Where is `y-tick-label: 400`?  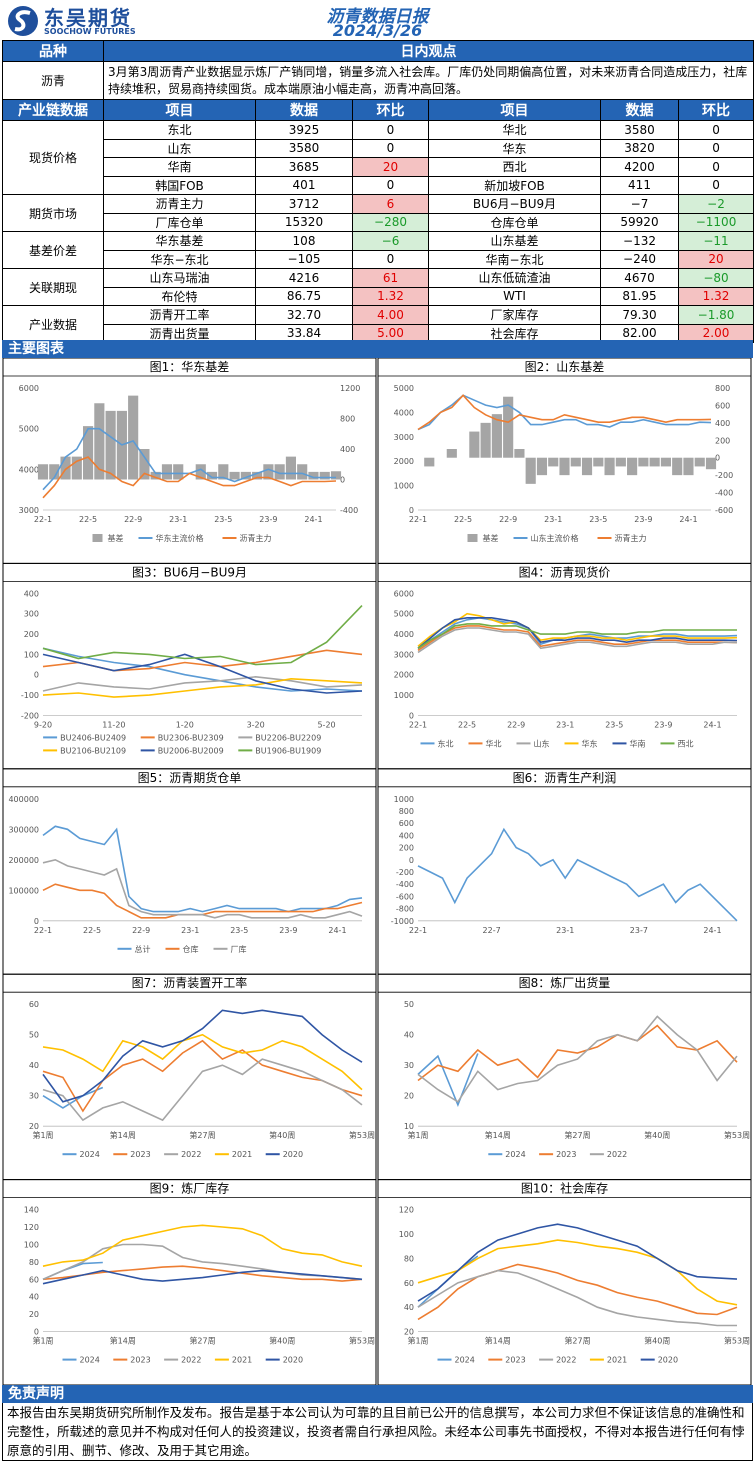 y-tick-label: 400 is located at coordinates (406, 835).